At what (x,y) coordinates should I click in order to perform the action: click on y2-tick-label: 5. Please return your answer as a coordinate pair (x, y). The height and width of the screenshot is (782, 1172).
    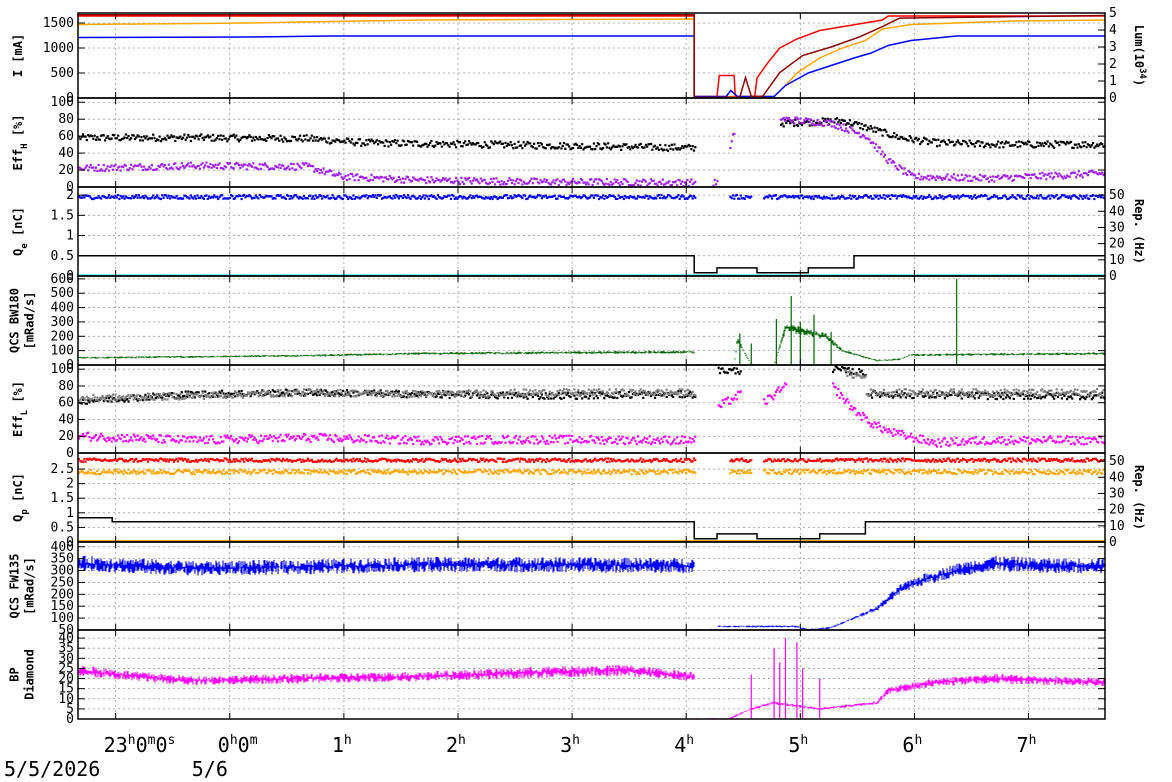
    Looking at the image, I should click on (1113, 13).